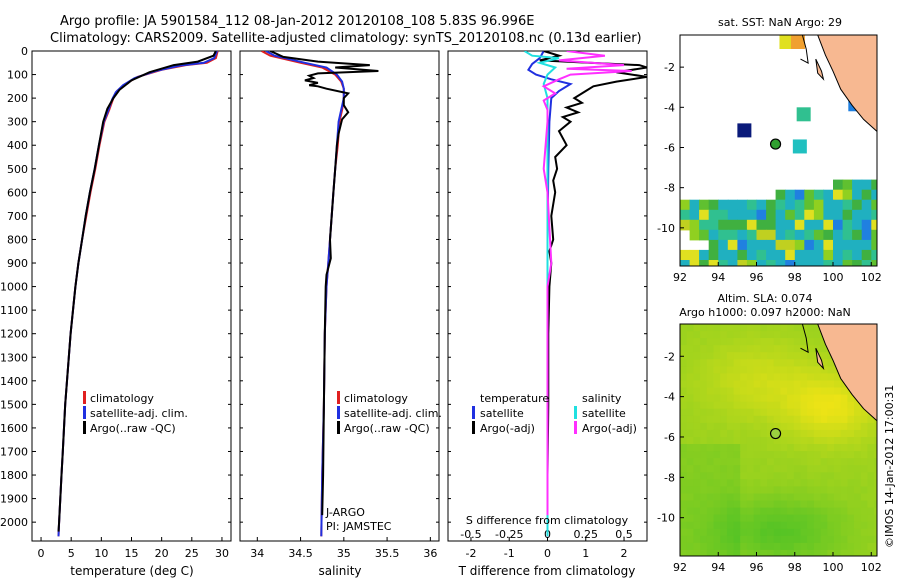 Image resolution: width=900 pixels, height=580 pixels. I want to click on depth-tick-label: 1200, so click(14, 334).